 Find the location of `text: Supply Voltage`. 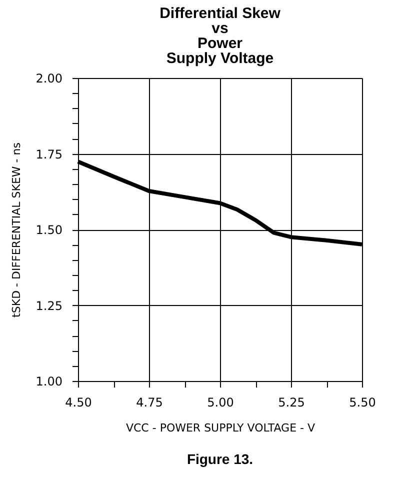

text: Supply Voltage is located at coordinates (220, 58).